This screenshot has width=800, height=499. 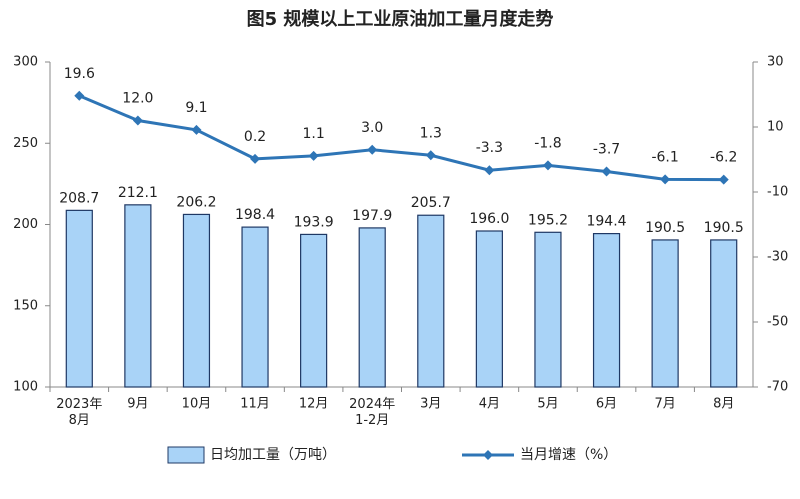 What do you see at coordinates (79, 74) in the screenshot?
I see `line-value-label: 19.6` at bounding box center [79, 74].